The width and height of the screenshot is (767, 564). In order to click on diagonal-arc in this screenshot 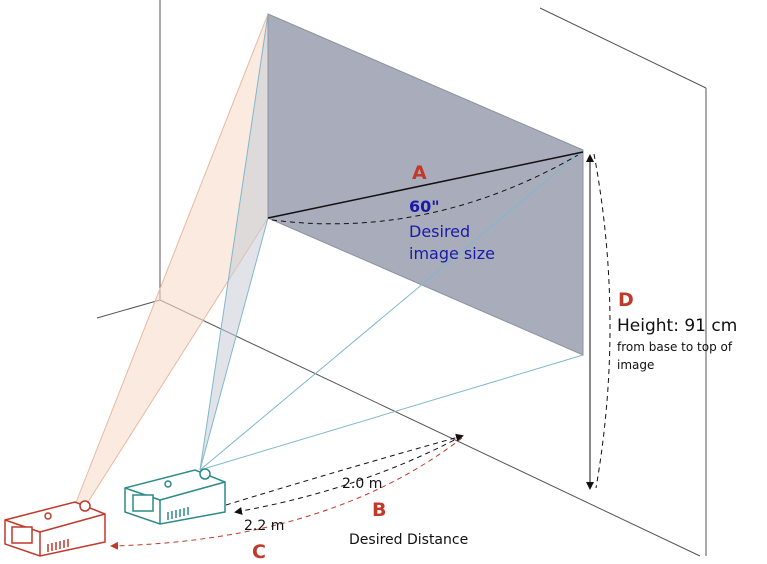, I will do `click(425, 189)`.